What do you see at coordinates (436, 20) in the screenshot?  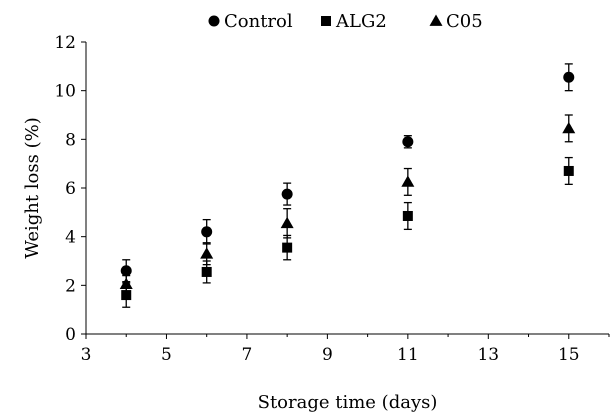 I see `legend-marker-c05` at bounding box center [436, 20].